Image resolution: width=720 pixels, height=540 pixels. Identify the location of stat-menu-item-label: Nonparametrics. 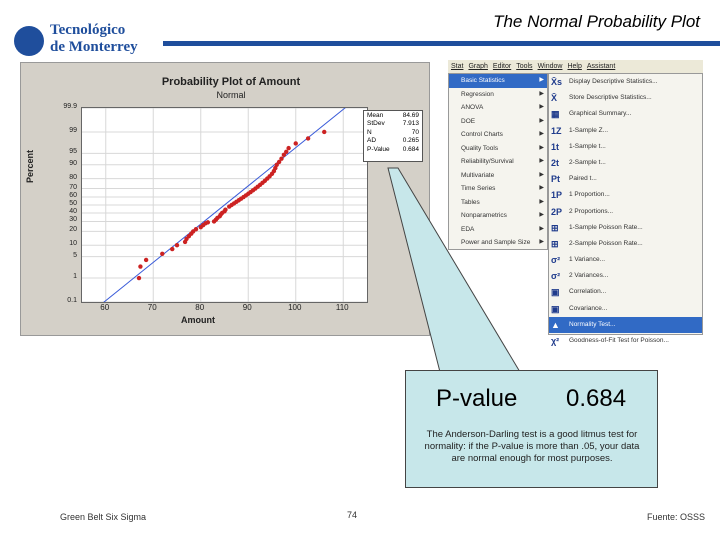
(484, 215).